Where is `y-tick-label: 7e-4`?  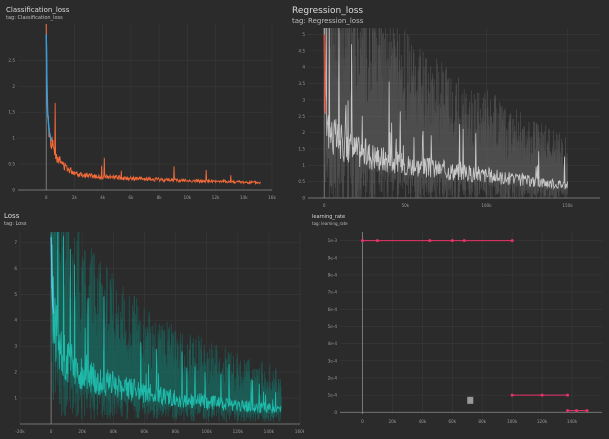
y-tick-label: 7e-4 is located at coordinates (333, 292).